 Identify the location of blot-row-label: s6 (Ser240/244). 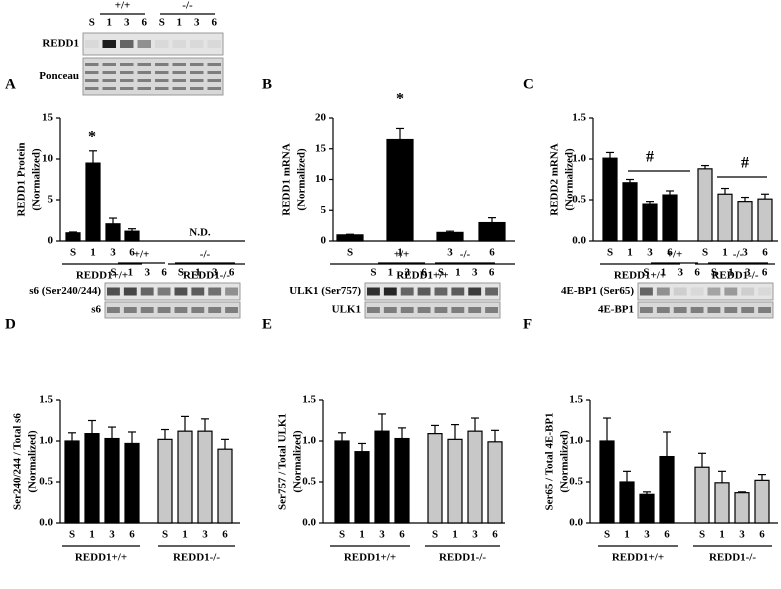
(65, 291).